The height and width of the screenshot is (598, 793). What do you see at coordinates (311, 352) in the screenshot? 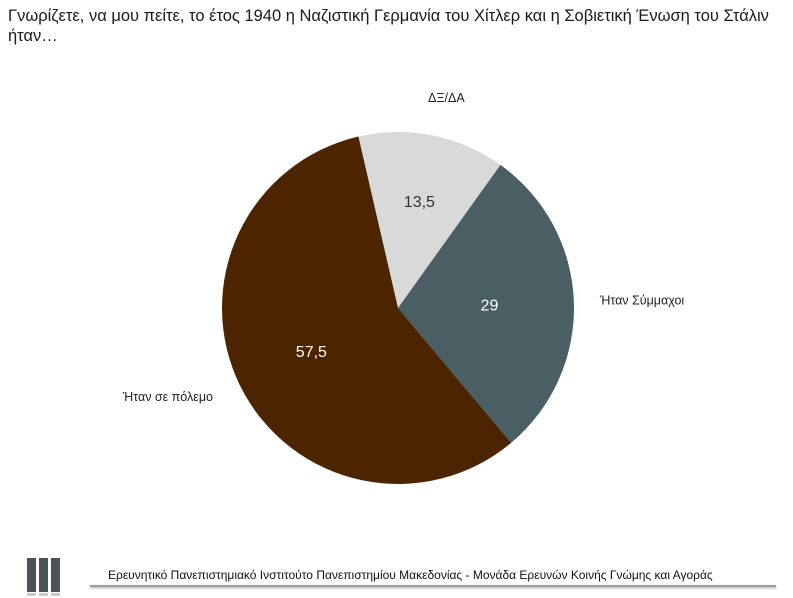
I see `pie-value-label: 57,5` at bounding box center [311, 352].